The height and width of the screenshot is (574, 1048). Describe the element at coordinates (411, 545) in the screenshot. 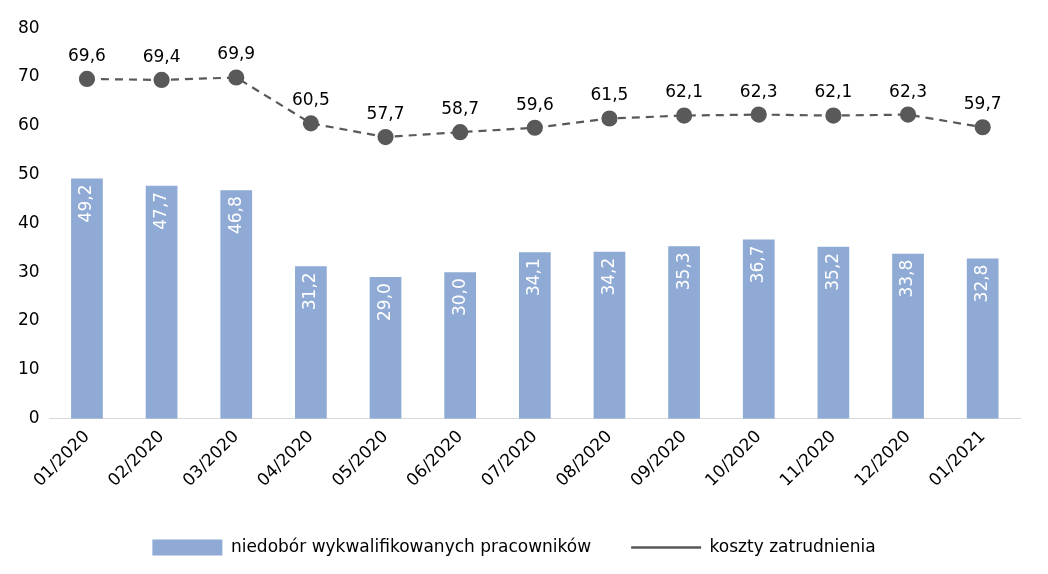

I see `legend-label: niedobór wykwalifikowanych pracowników` at that location.